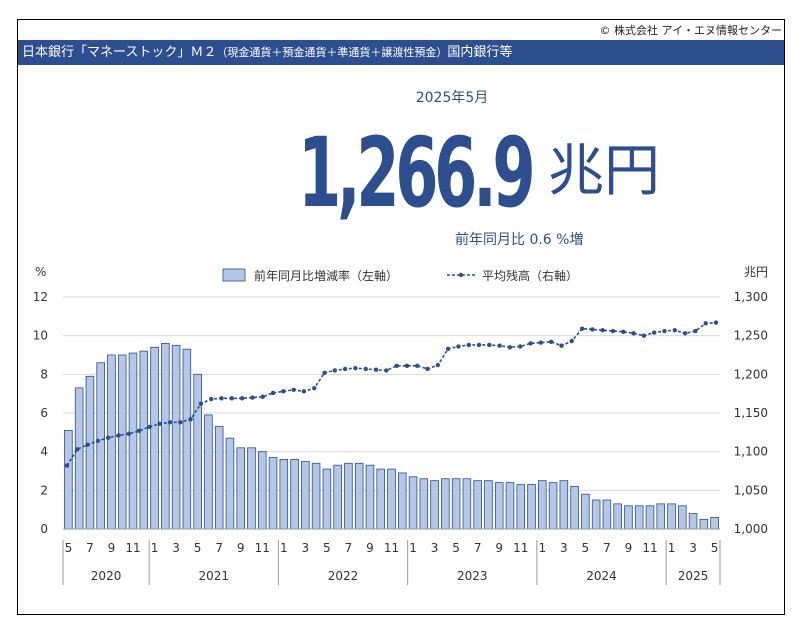  What do you see at coordinates (44, 413) in the screenshot?
I see `y-left-tick-label: 6` at bounding box center [44, 413].